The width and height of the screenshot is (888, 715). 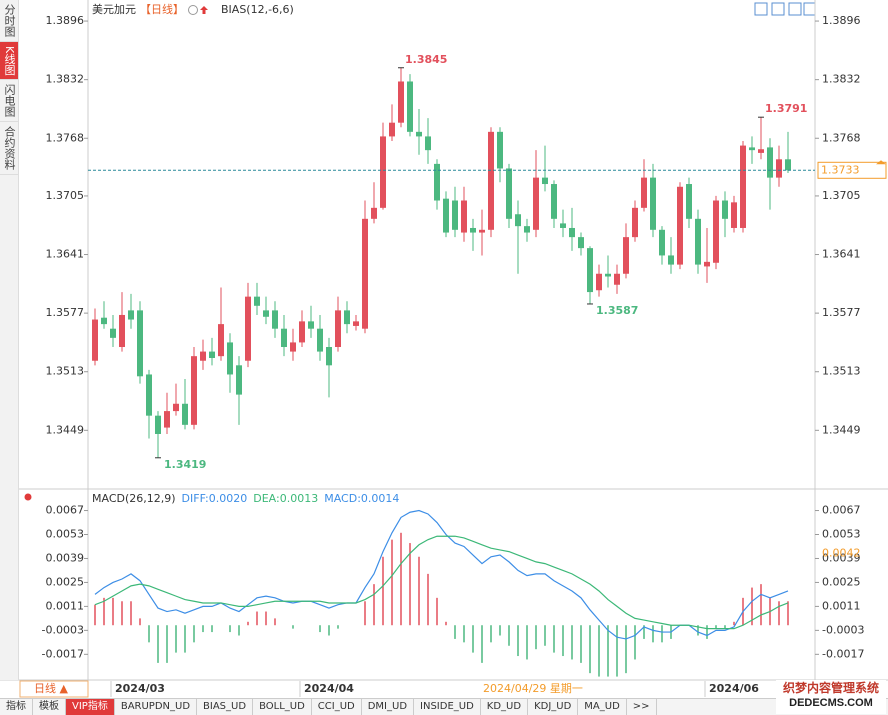 What do you see at coordinates (505, 707) in the screenshot?
I see `toolbar-tab: KD_UD` at bounding box center [505, 707].